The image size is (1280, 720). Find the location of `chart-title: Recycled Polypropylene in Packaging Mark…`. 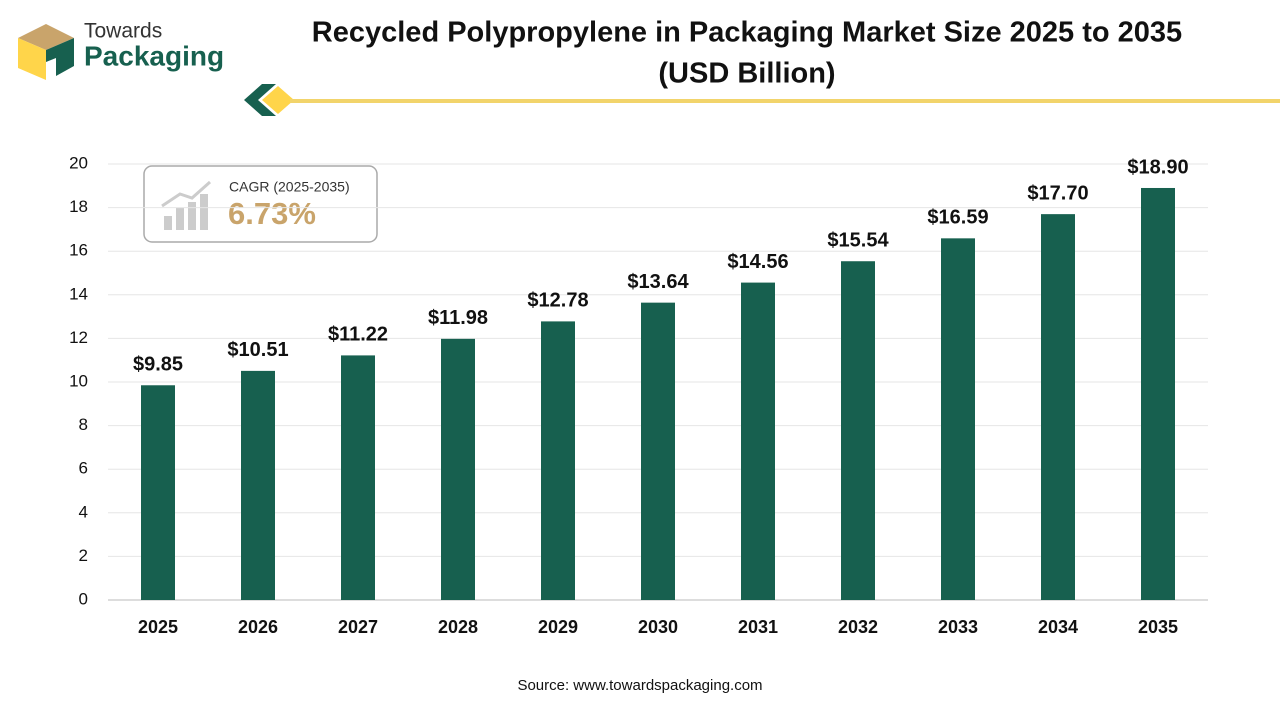

chart-title: Recycled Polypropylene in Packaging Mark… is located at coordinates (747, 33).